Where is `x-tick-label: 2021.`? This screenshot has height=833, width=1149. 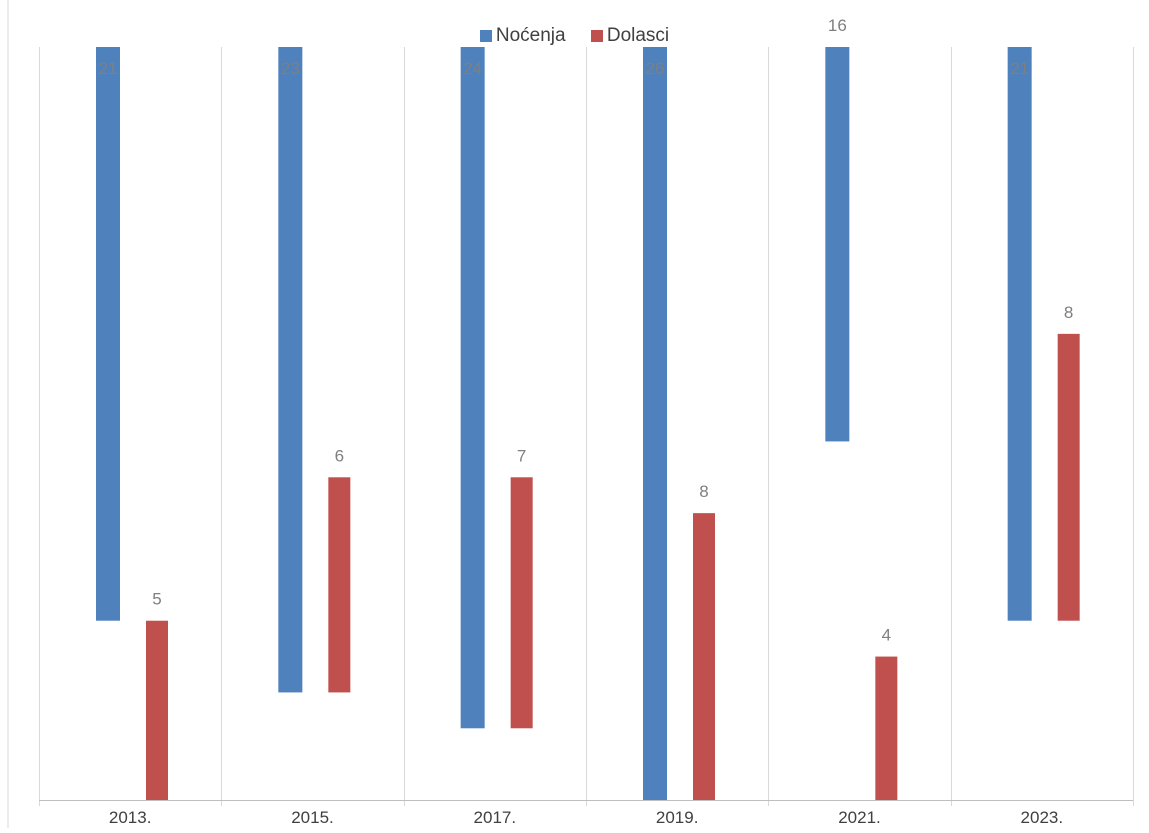
x-tick-label: 2021. is located at coordinates (859, 817).